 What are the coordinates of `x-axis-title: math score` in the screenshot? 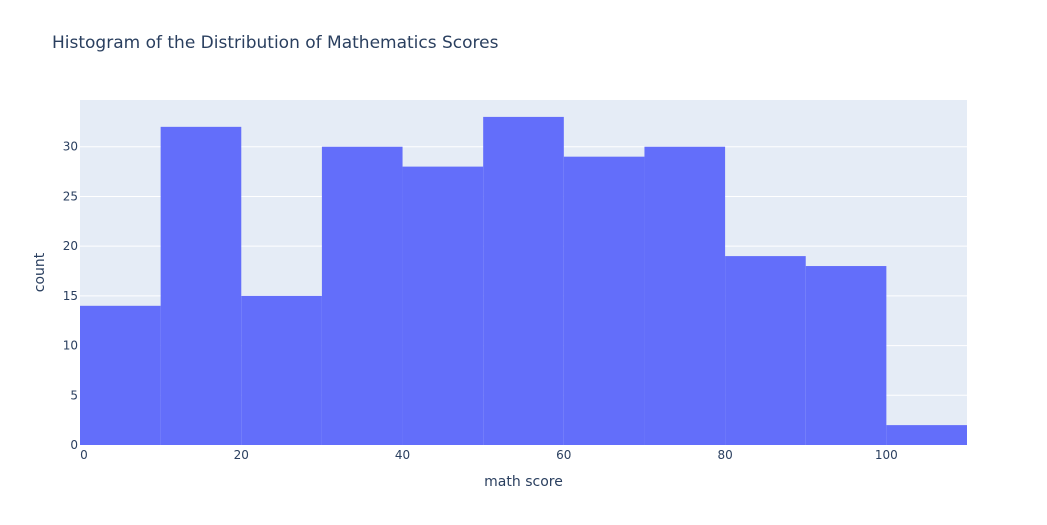 It's located at (523, 482).